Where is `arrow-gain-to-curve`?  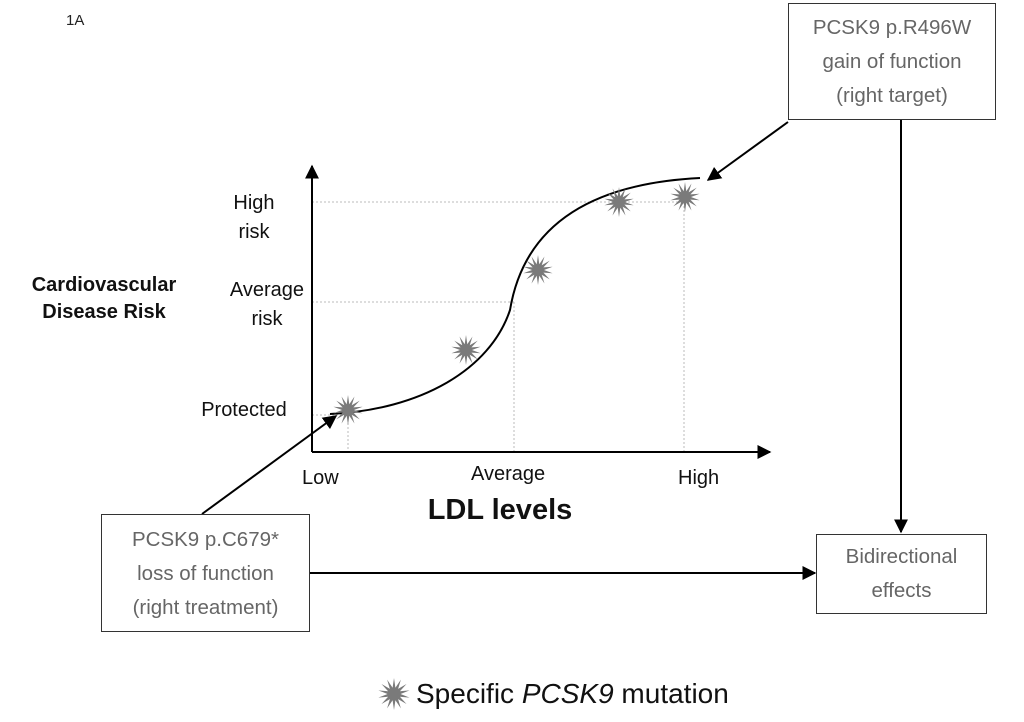
arrow-gain-to-curve is located at coordinates (747, 151).